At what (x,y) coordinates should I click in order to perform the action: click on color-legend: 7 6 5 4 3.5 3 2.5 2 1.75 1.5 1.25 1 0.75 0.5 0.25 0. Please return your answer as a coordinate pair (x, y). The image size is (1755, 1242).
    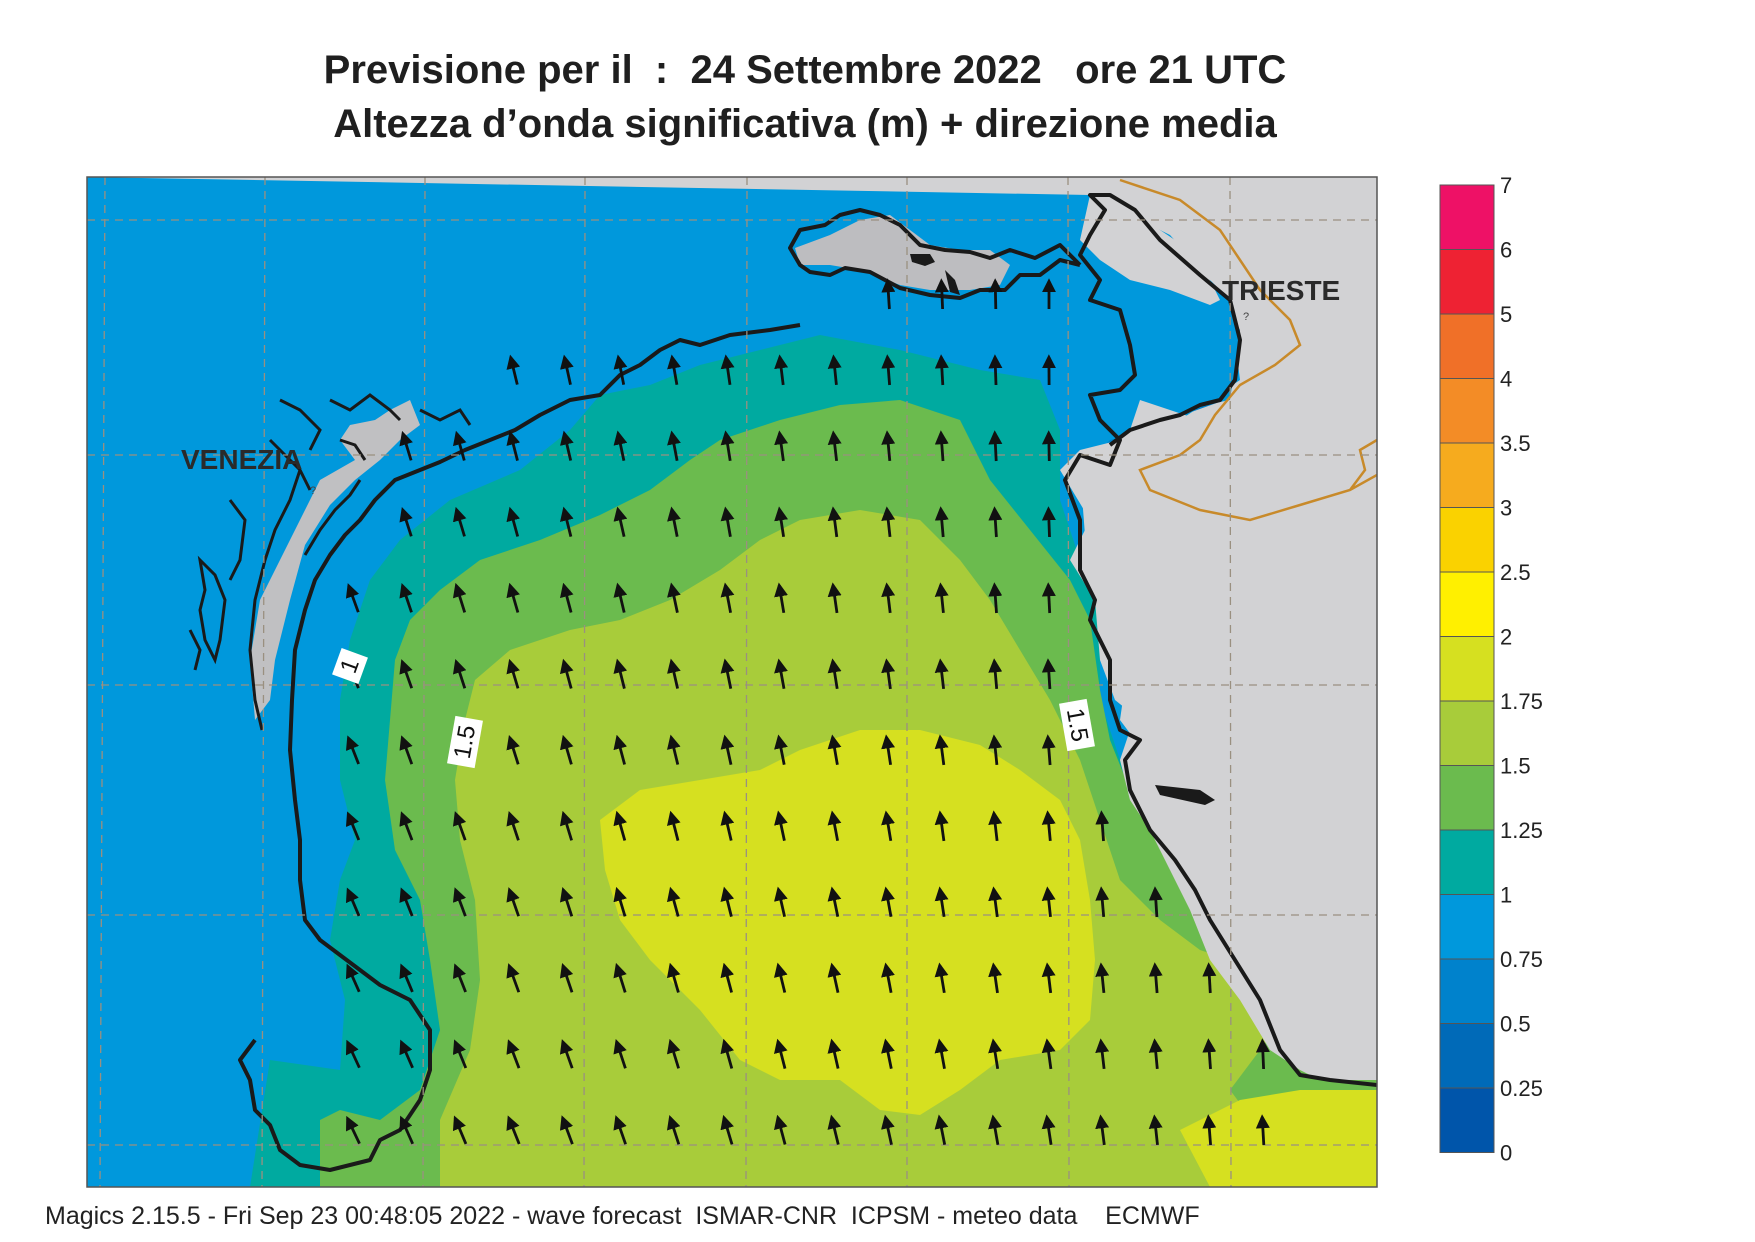
    Looking at the image, I should click on (1491, 669).